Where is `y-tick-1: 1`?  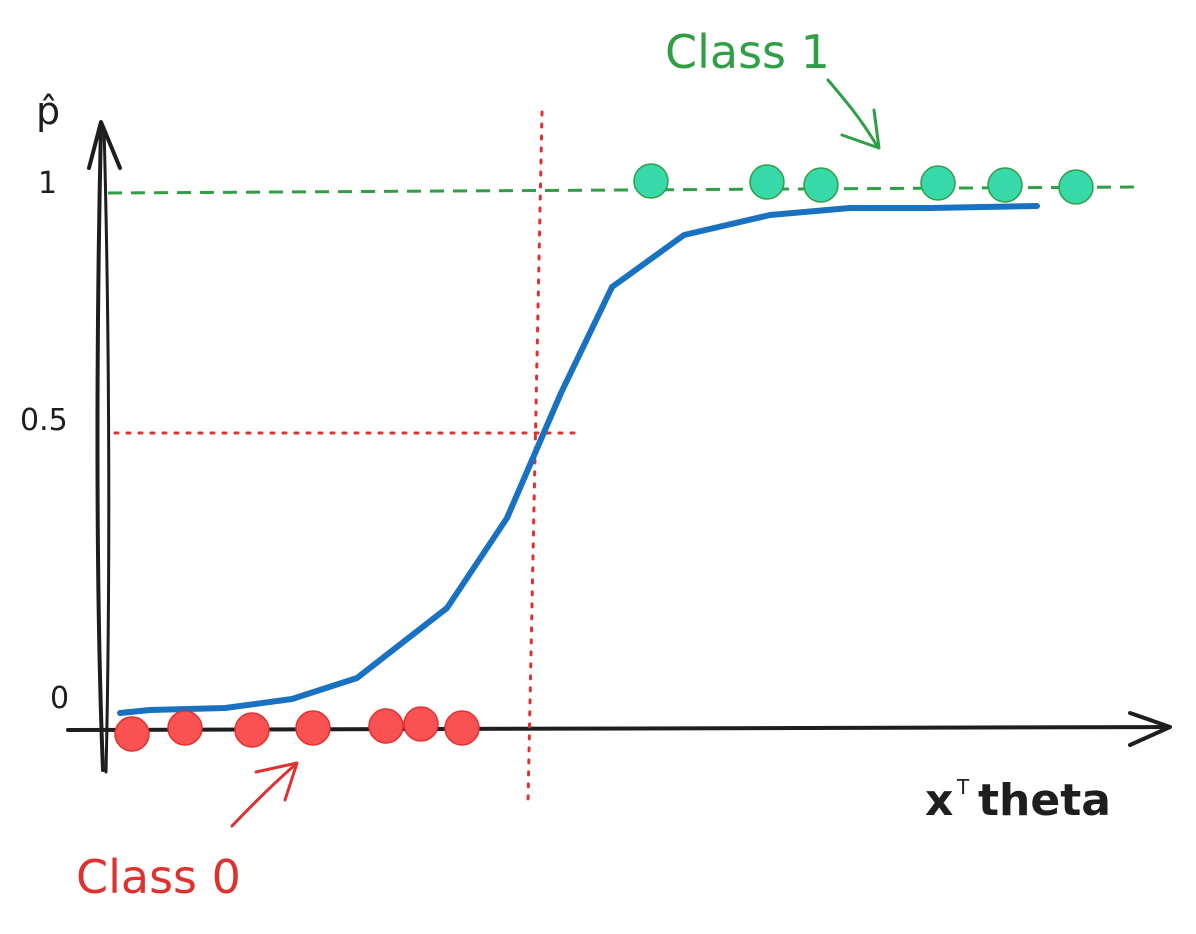
y-tick-1: 1 is located at coordinates (47, 183).